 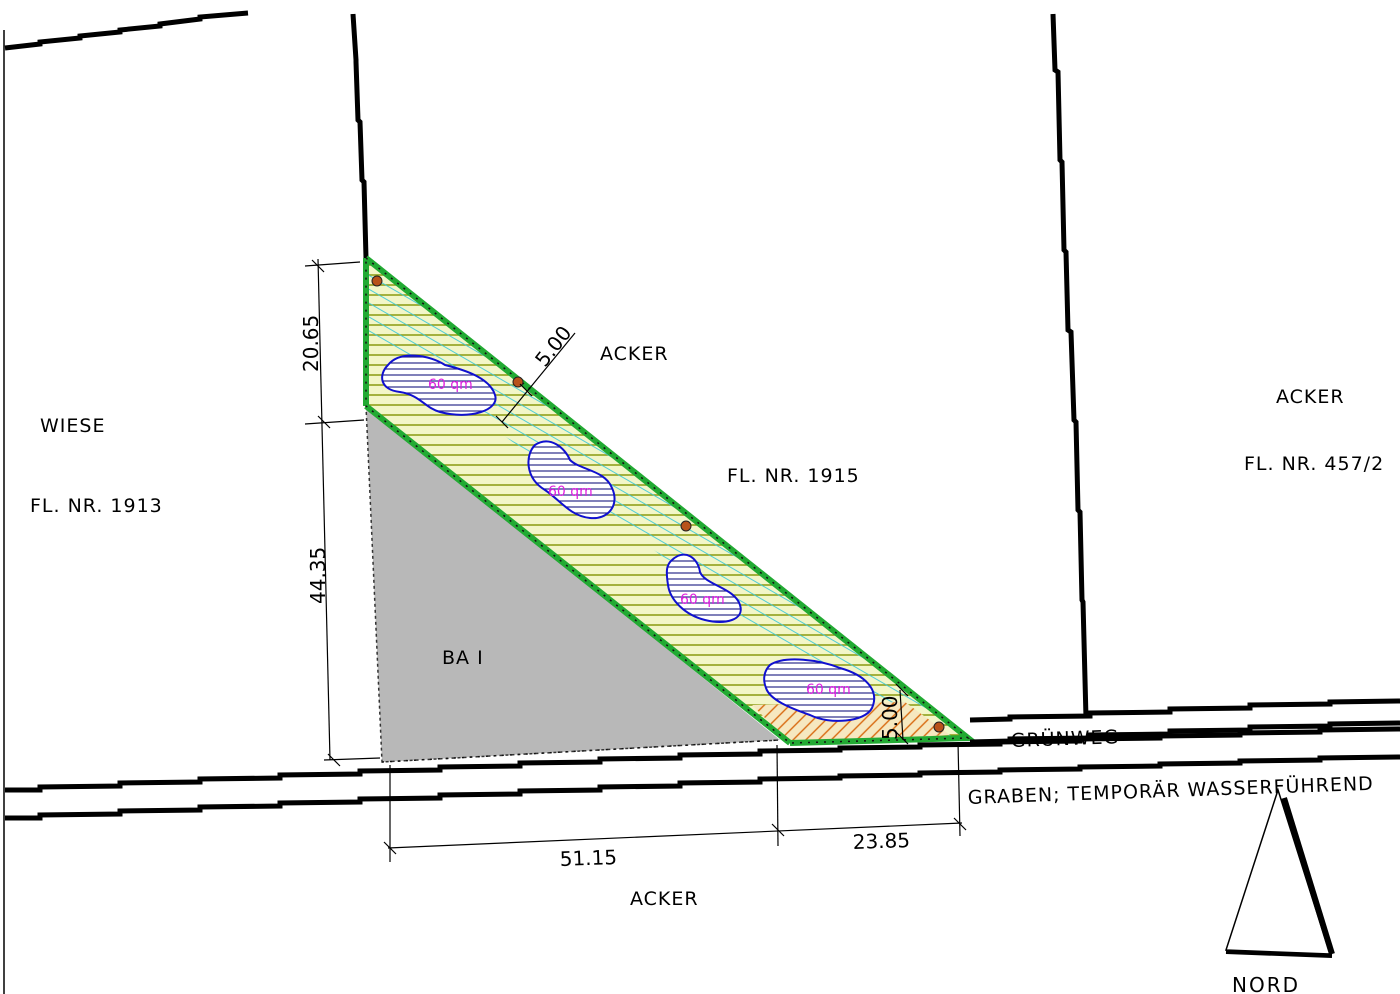 I want to click on dimension-44-35: 44.35, so click(x=318, y=575).